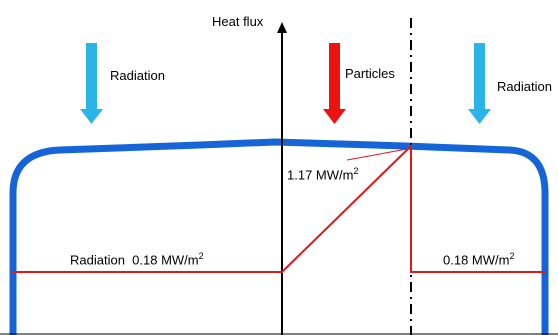  I want to click on peak-flux-label: 1.17 MW/m2, so click(322, 174).